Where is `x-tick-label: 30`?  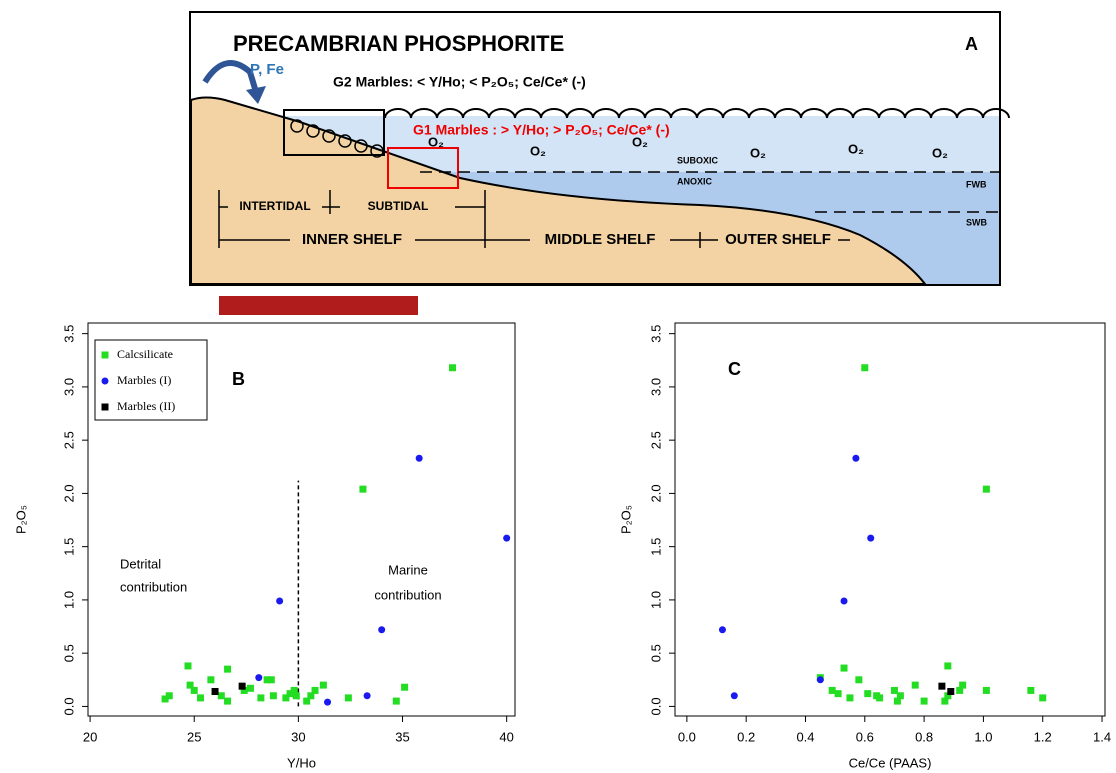
x-tick-label: 30 is located at coordinates (298, 736).